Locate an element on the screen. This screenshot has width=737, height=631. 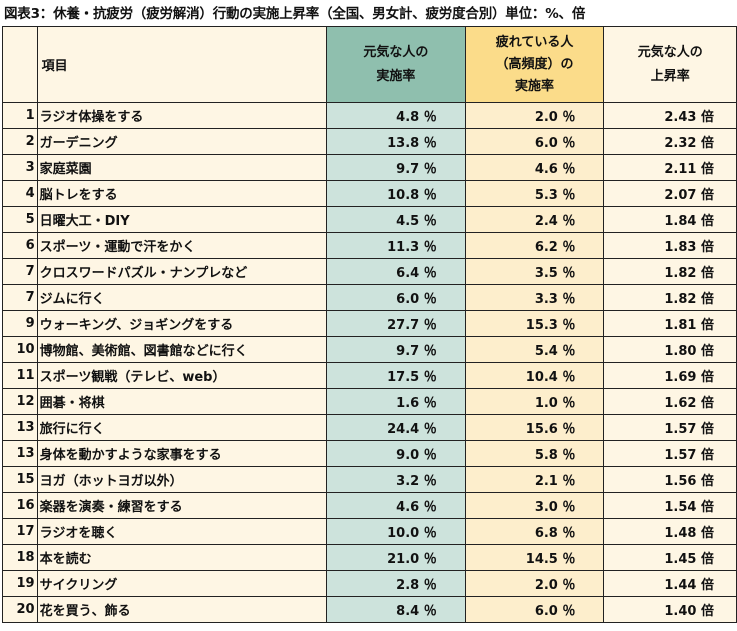
tired-rate-cell: 6.8 ％ is located at coordinates (534, 531).